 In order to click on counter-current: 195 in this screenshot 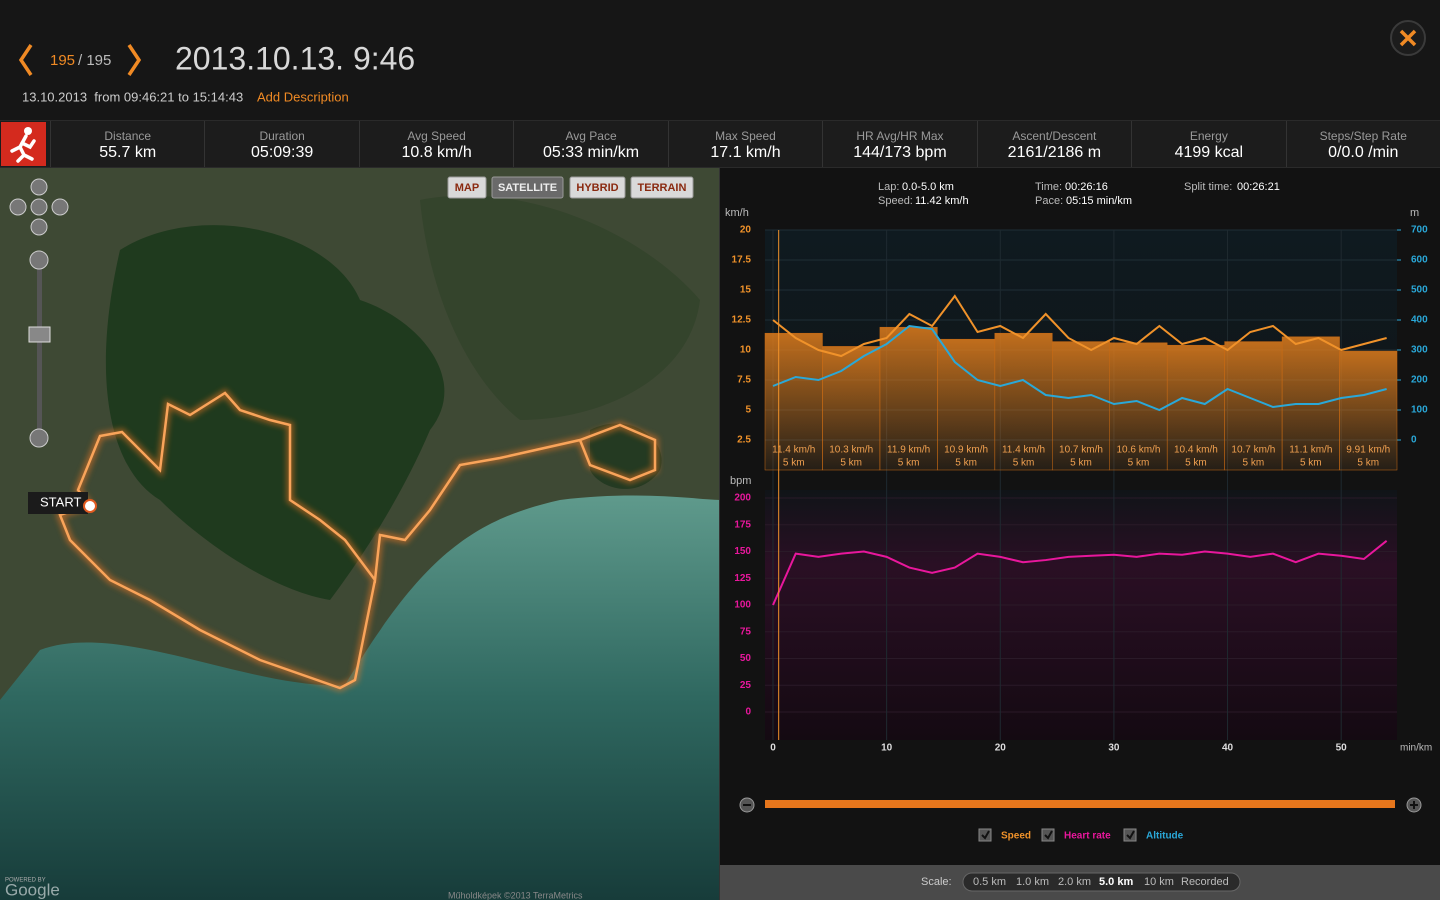, I will do `click(62, 60)`.